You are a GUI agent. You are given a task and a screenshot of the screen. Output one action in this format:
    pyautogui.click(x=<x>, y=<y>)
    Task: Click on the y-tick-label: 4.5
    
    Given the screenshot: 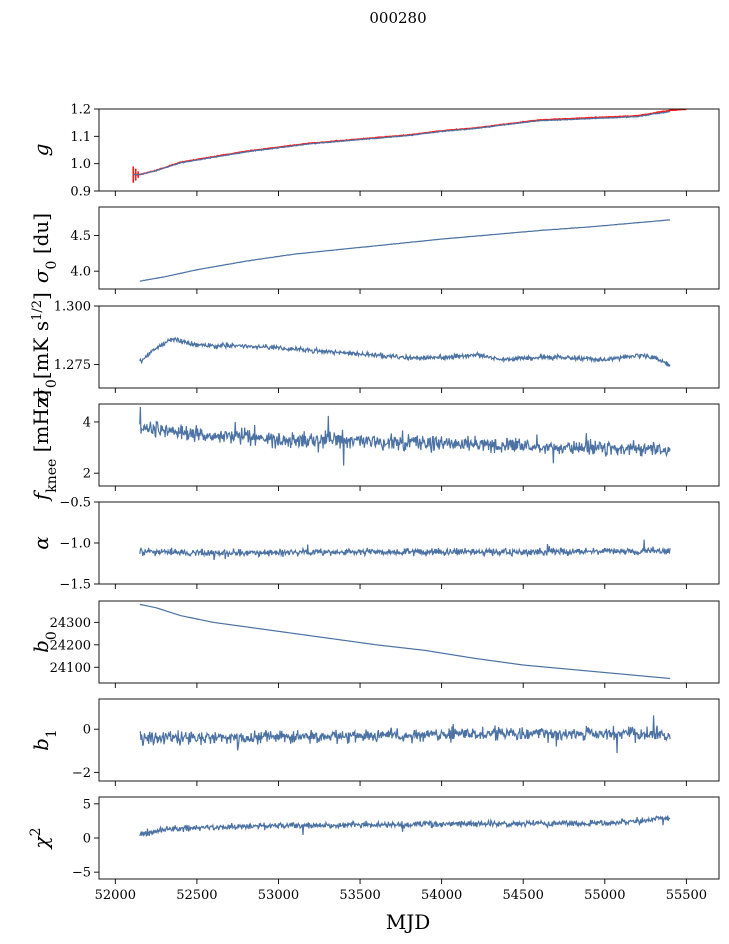 What is the action you would take?
    pyautogui.click(x=80, y=236)
    